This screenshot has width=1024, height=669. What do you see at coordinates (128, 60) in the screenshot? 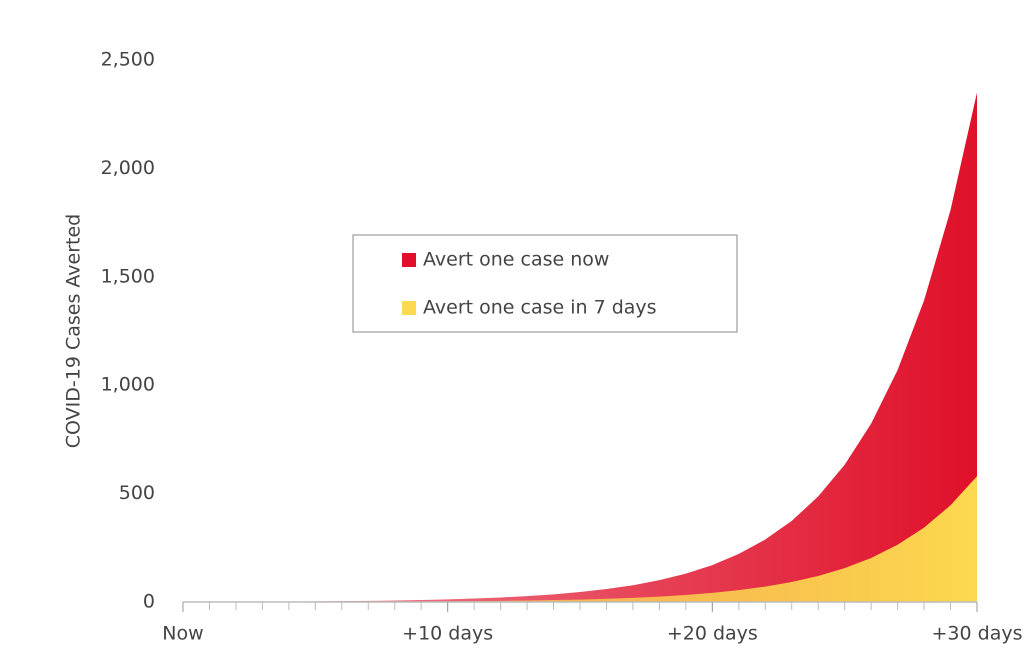
I see `y-tick-label: 2,500` at bounding box center [128, 60].